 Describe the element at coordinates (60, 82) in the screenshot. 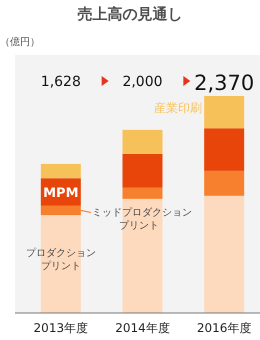

I see `text: 1,628` at that location.